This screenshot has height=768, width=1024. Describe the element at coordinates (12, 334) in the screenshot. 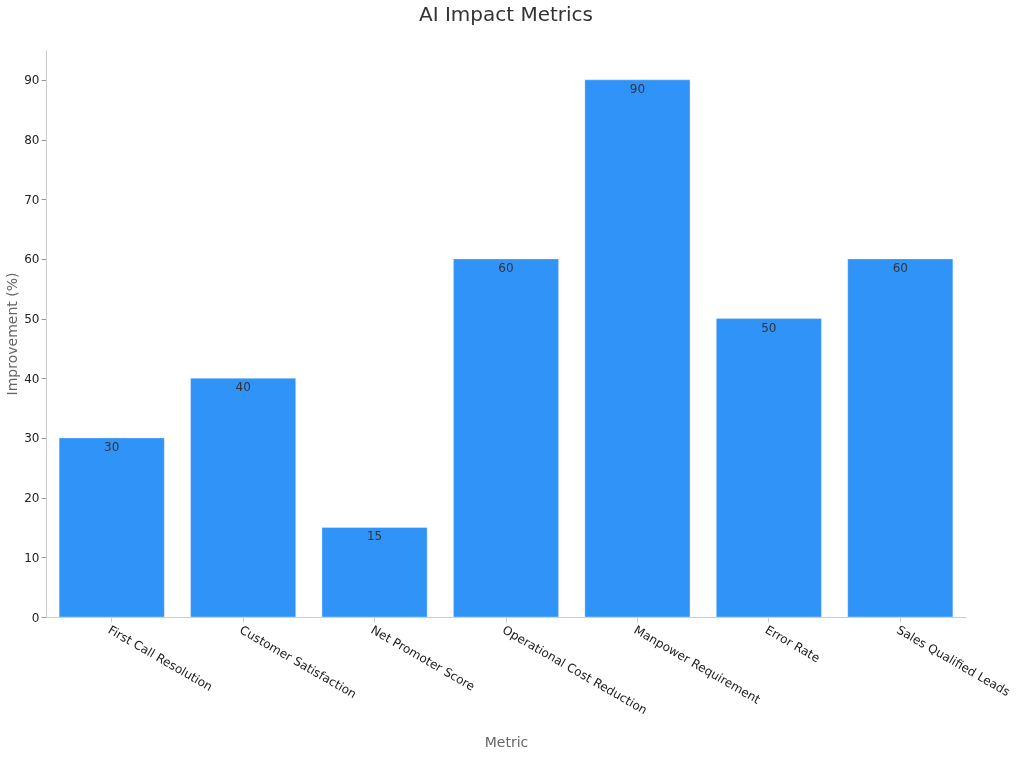

I see `y-axis-title: Improvement (%)` at that location.